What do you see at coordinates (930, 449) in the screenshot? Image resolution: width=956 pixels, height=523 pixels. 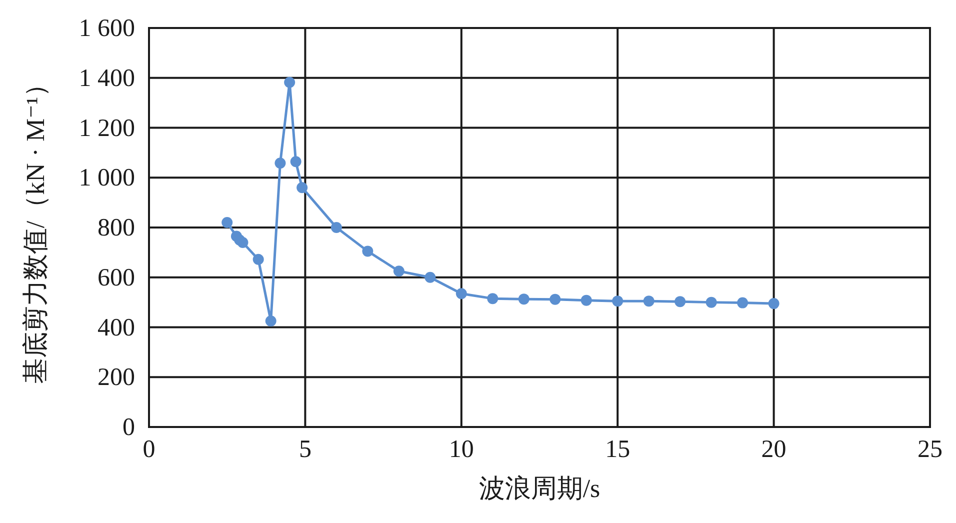 I see `x-tick-label: 25` at bounding box center [930, 449].